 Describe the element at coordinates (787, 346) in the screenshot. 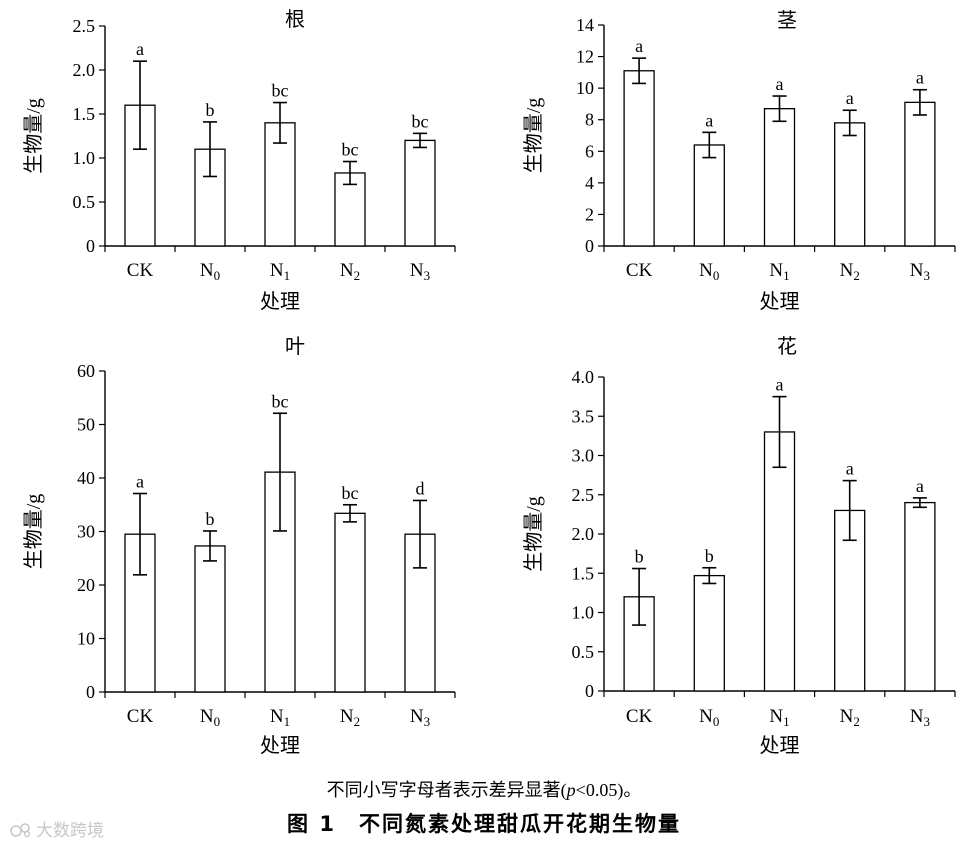

I see `chart-title: 花` at that location.